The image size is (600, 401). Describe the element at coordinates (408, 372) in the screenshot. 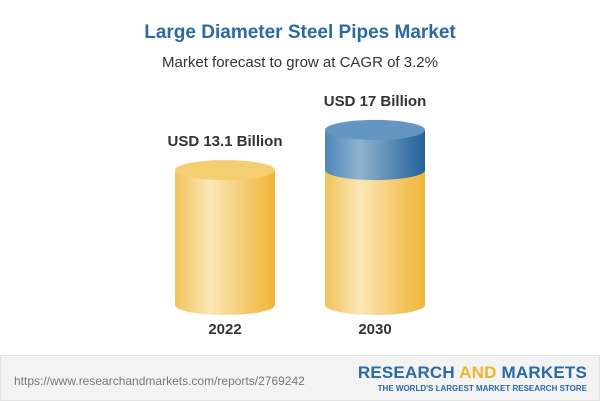

I see `logo-text: RESEARCH` at that location.